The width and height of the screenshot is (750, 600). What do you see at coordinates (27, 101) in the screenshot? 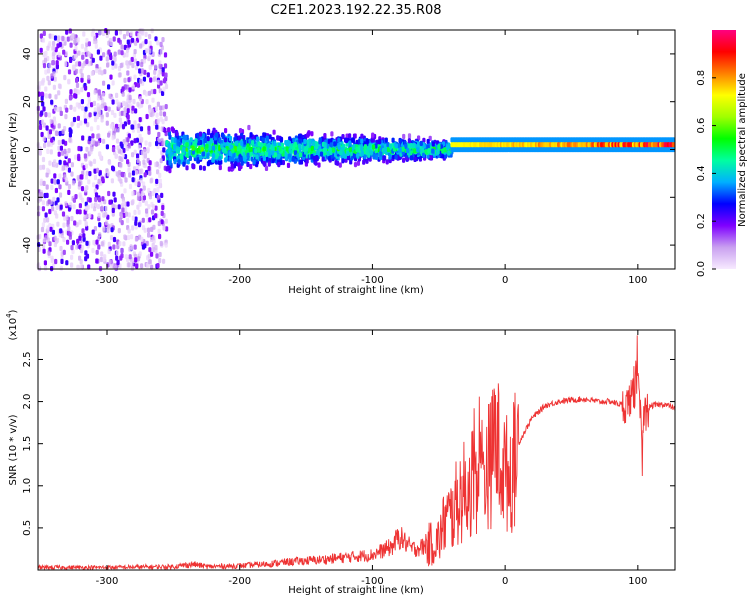
I see `spectrogram-y-tick-label: 20` at bounding box center [27, 101].